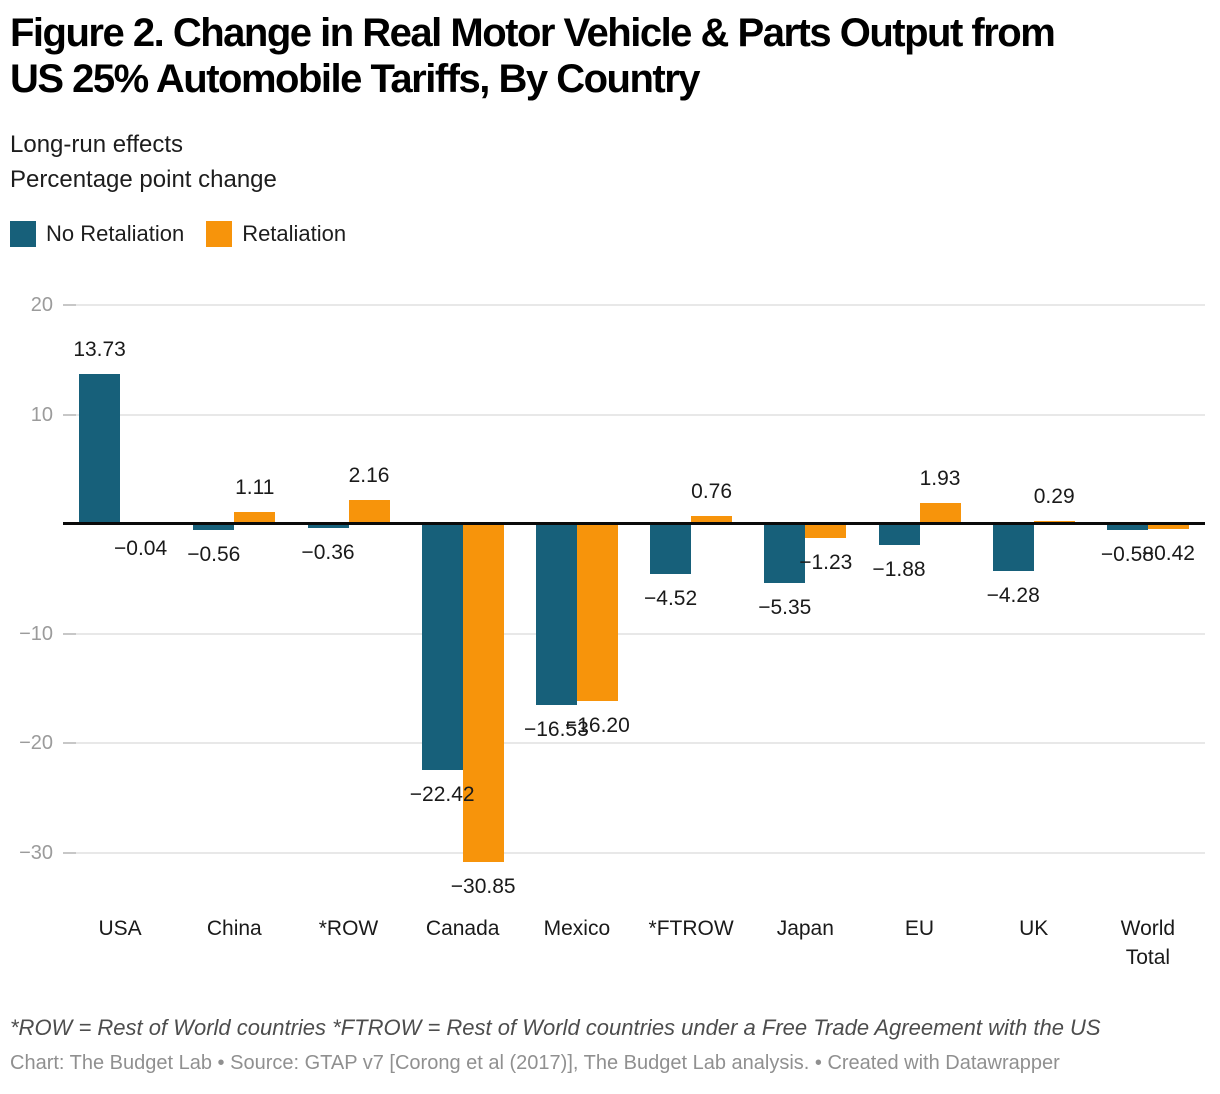 The height and width of the screenshot is (1094, 1220). What do you see at coordinates (691, 928) in the screenshot?
I see `x-axis-label-5: *FTROW` at bounding box center [691, 928].